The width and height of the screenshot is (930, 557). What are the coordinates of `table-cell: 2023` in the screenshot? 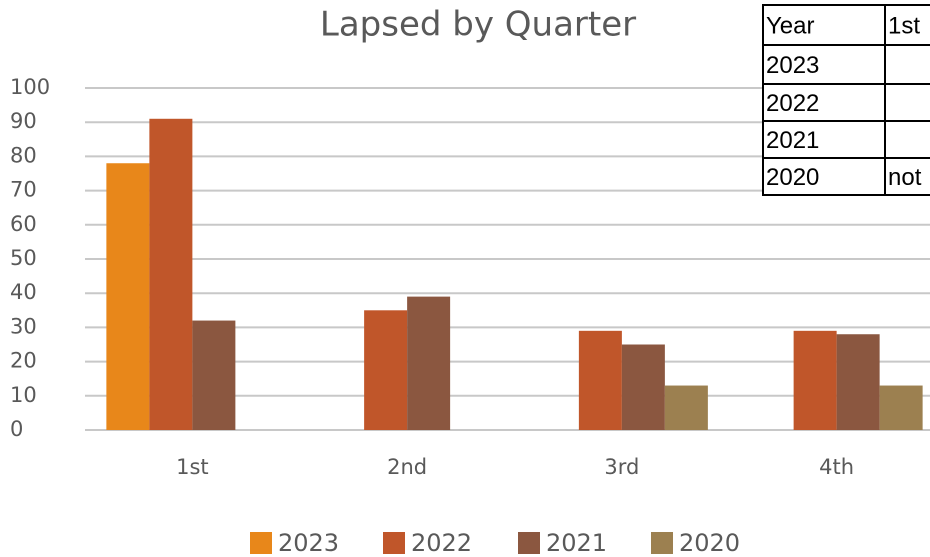 It's located at (792, 65).